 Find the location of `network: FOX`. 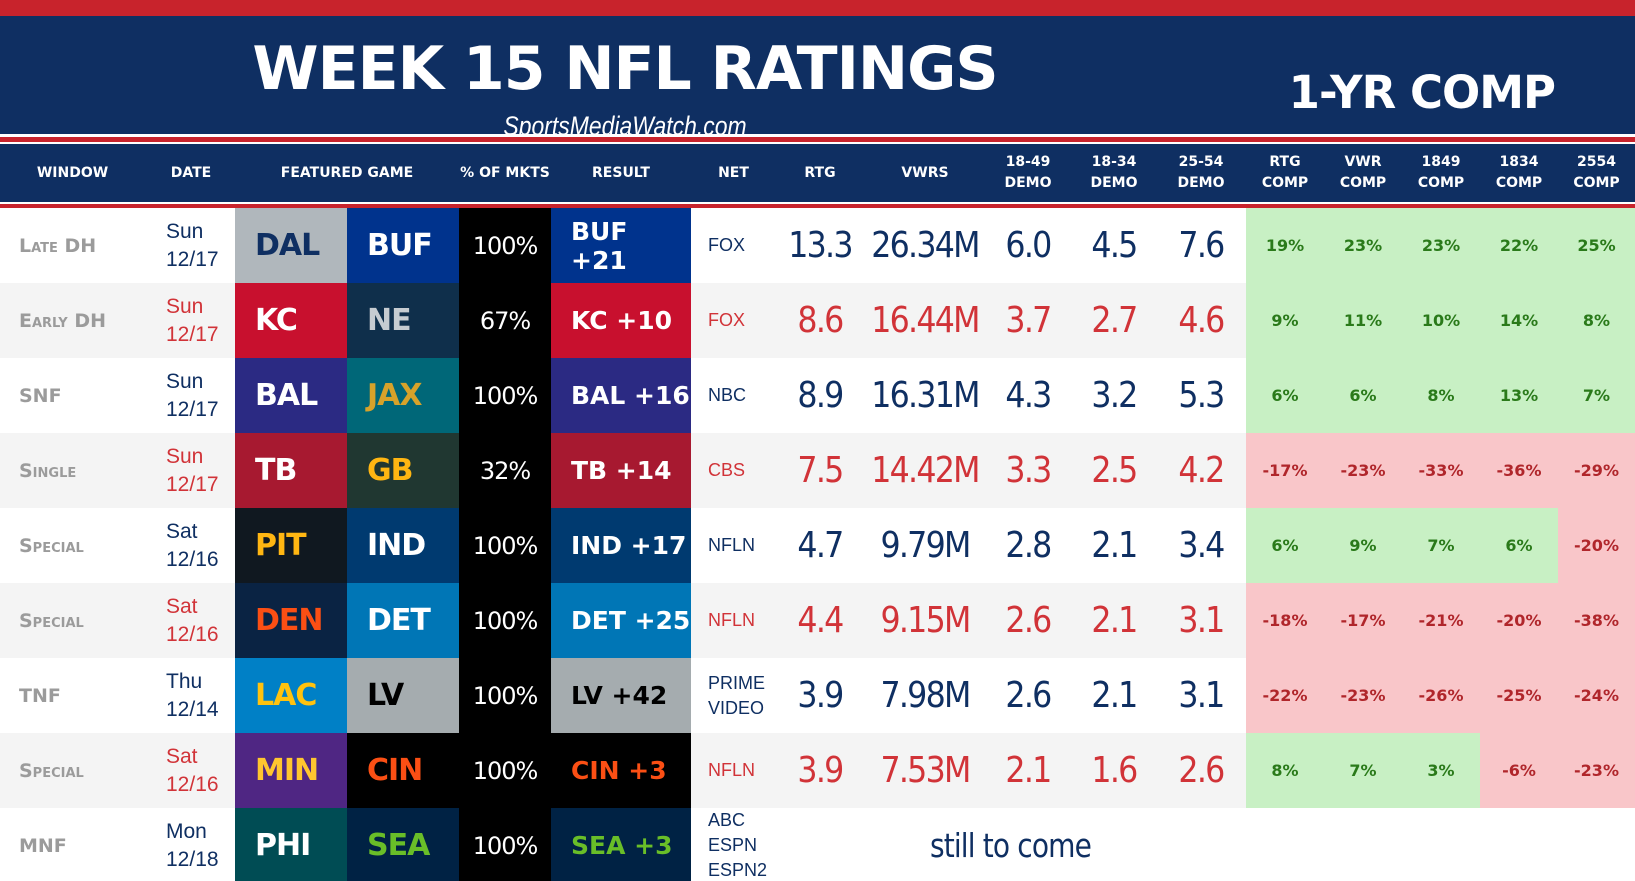

network: FOX is located at coordinates (748, 245).